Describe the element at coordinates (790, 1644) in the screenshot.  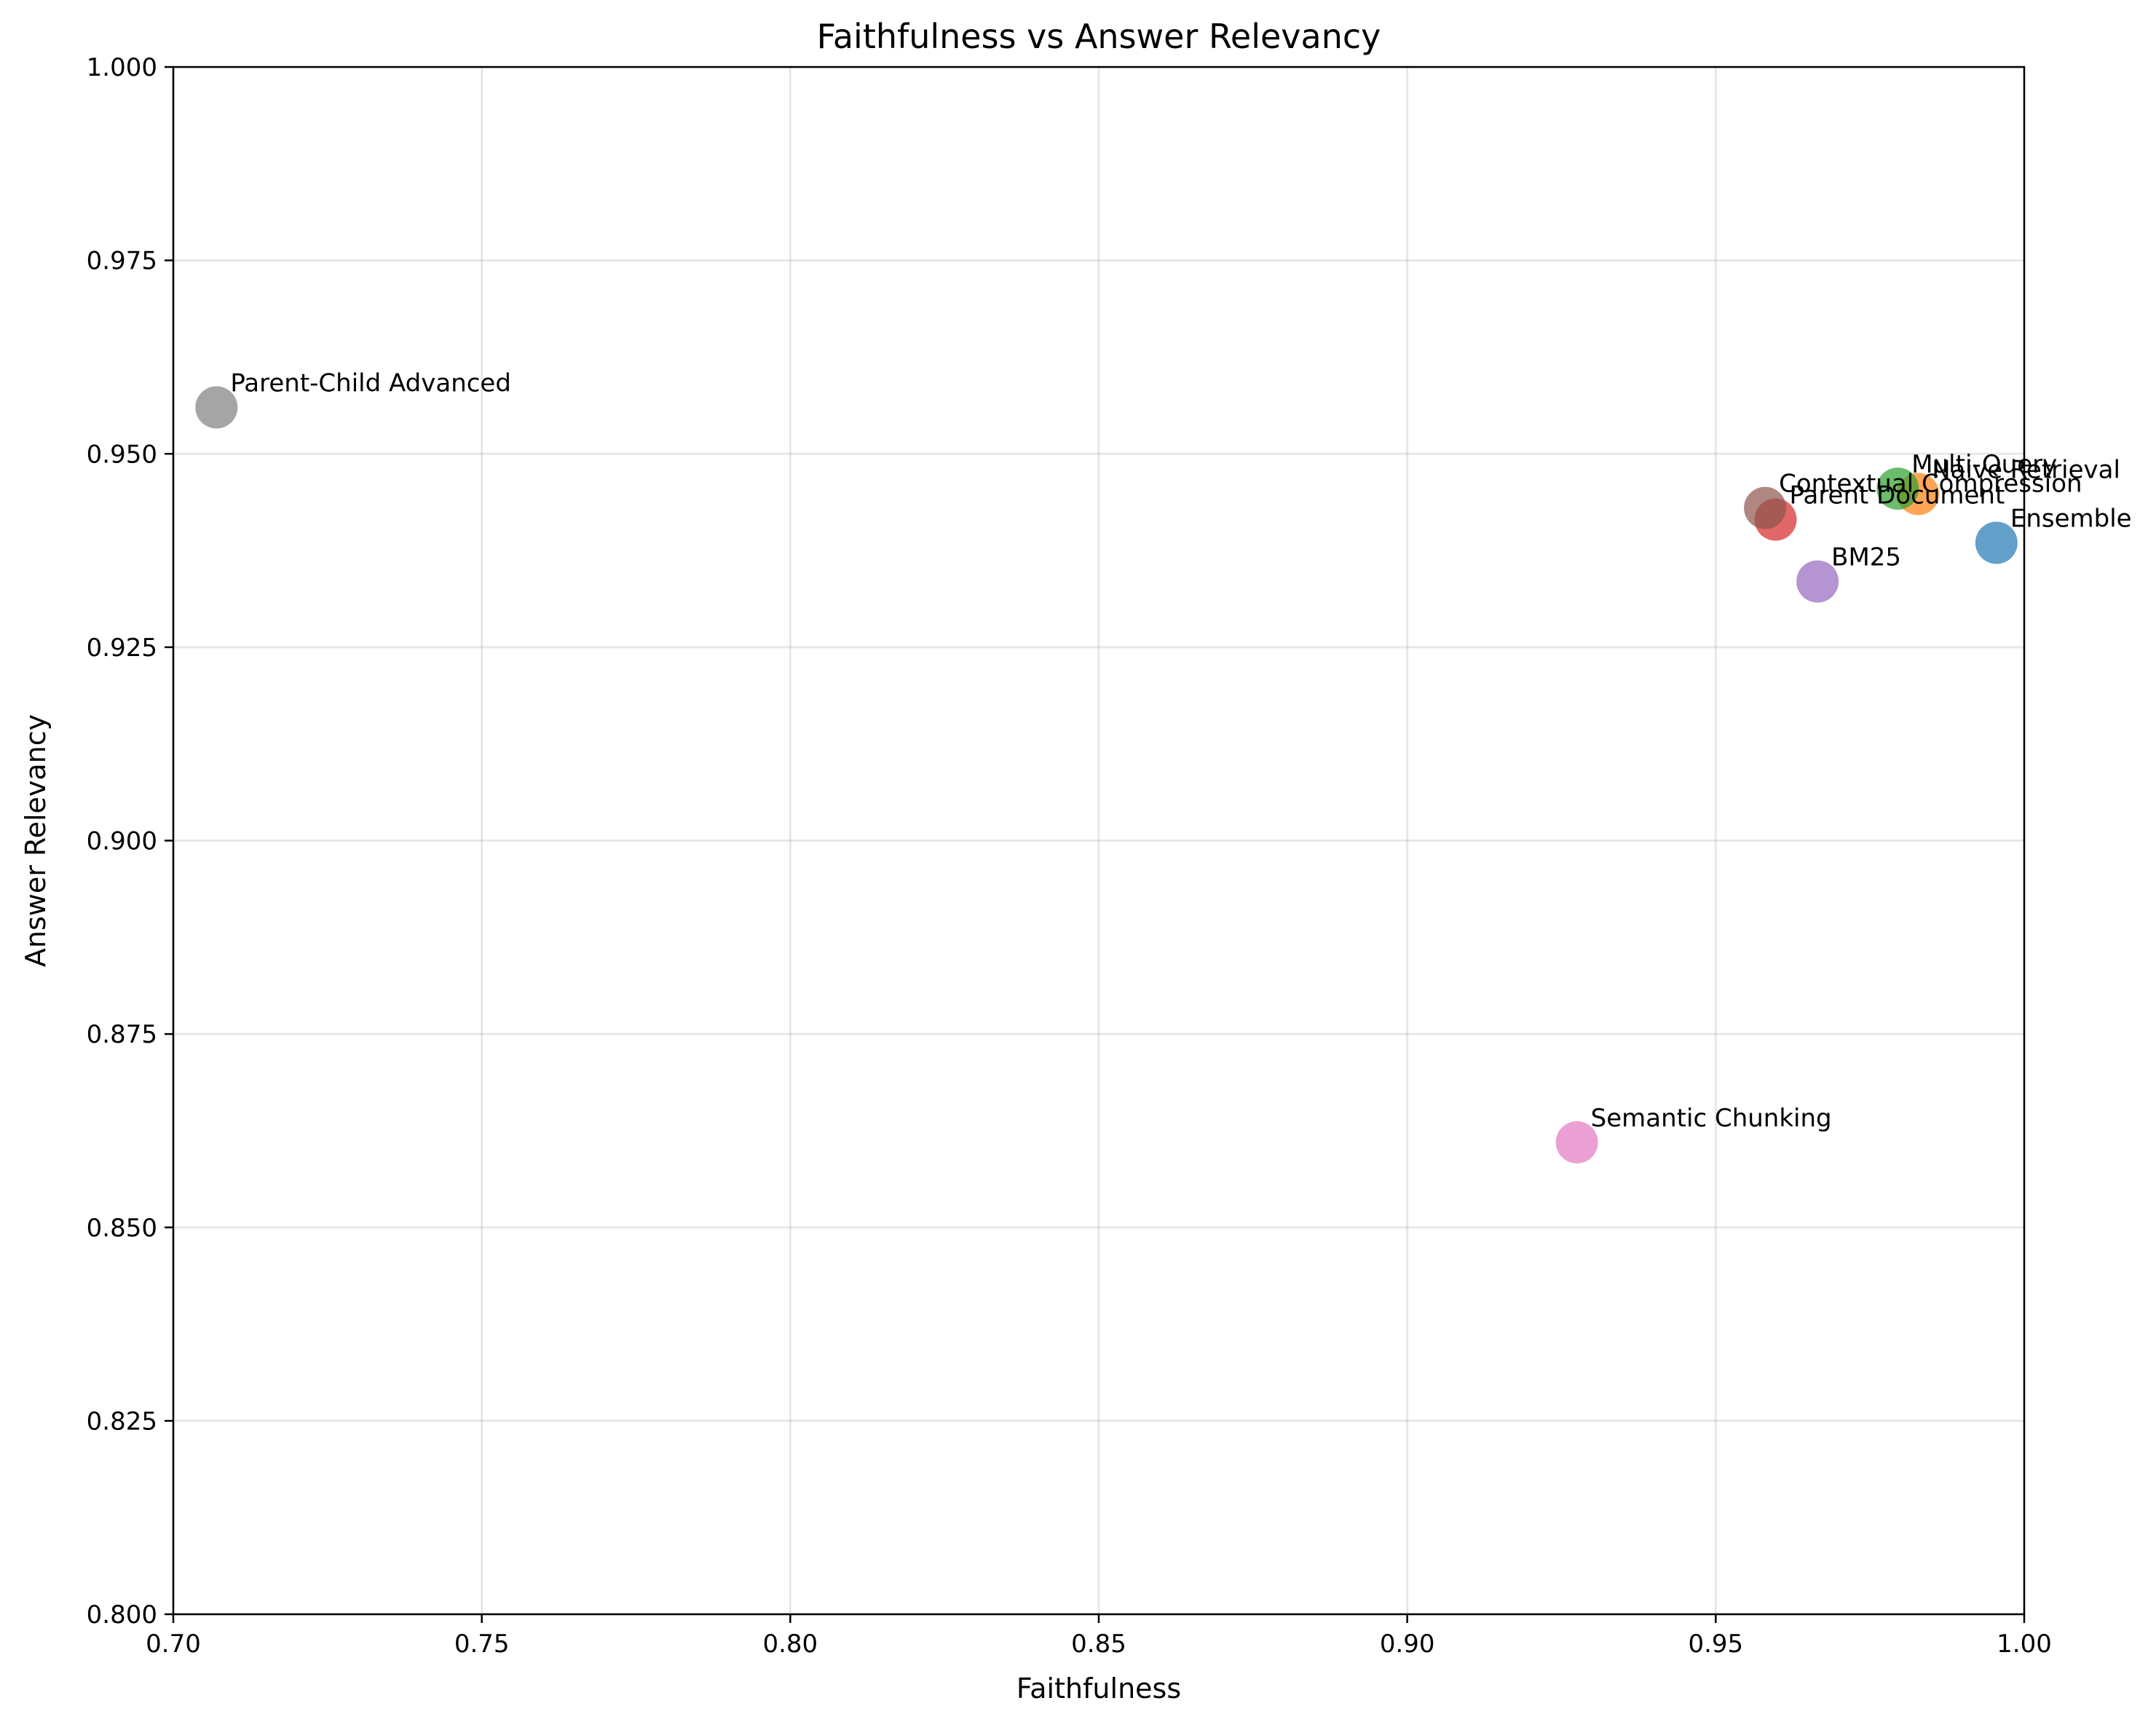
I see `x-tick-label: 0.80` at that location.